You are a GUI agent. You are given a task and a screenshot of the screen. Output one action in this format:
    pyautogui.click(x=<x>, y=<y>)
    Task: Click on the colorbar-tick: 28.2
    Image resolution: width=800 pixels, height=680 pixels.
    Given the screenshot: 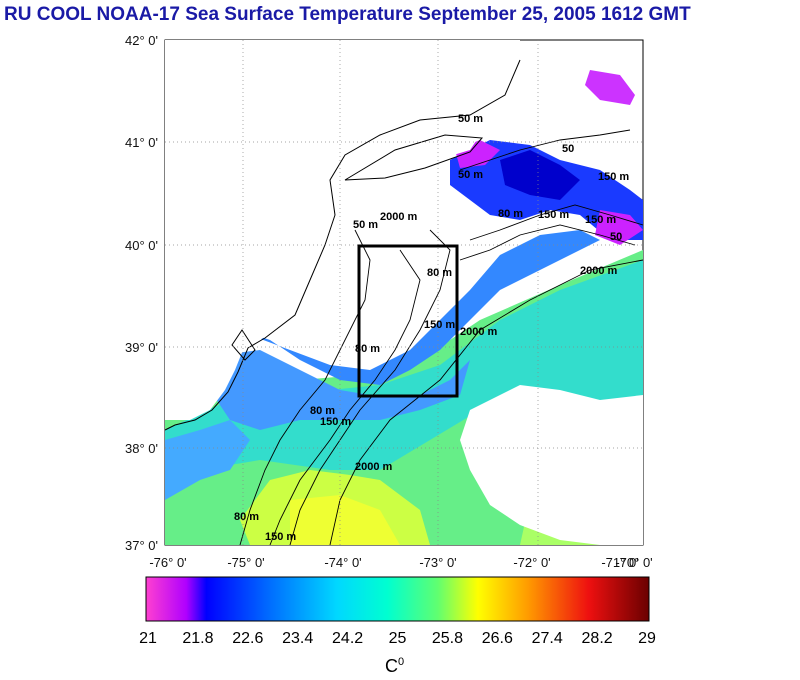 What is the action you would take?
    pyautogui.click(x=597, y=638)
    